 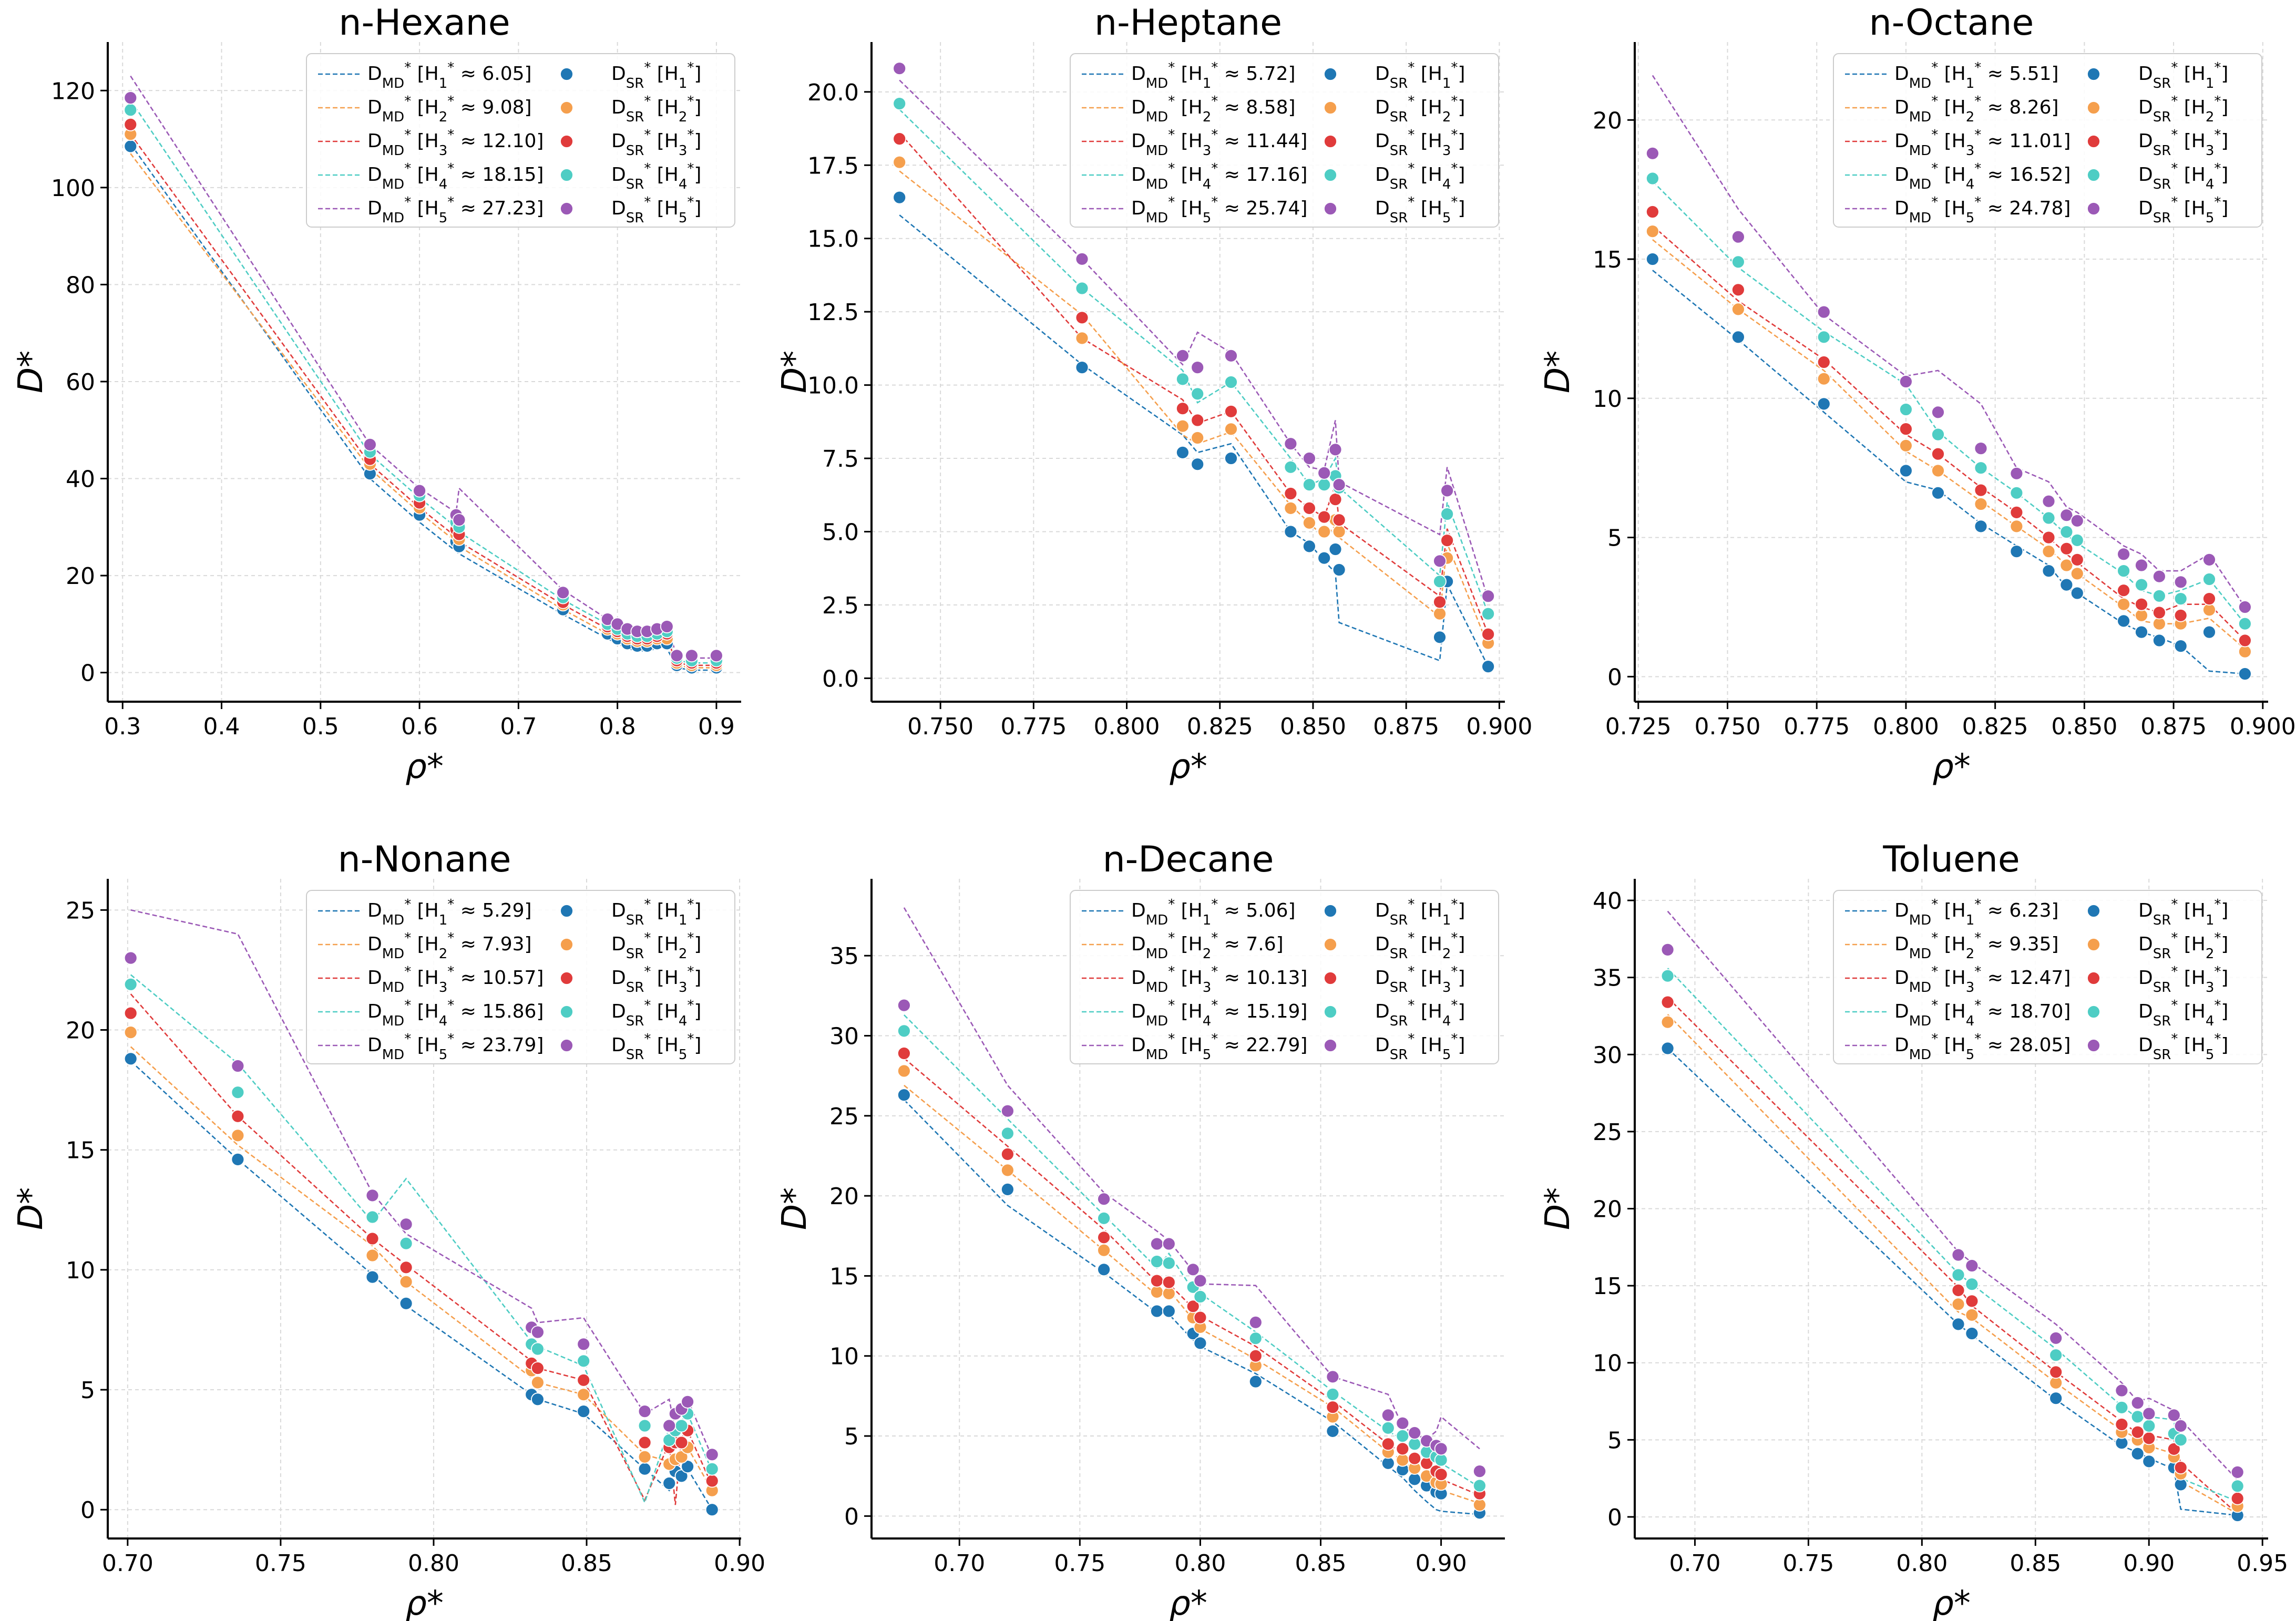 What do you see at coordinates (2035, 1564) in the screenshot?
I see `x-tick-label: 0.85` at bounding box center [2035, 1564].